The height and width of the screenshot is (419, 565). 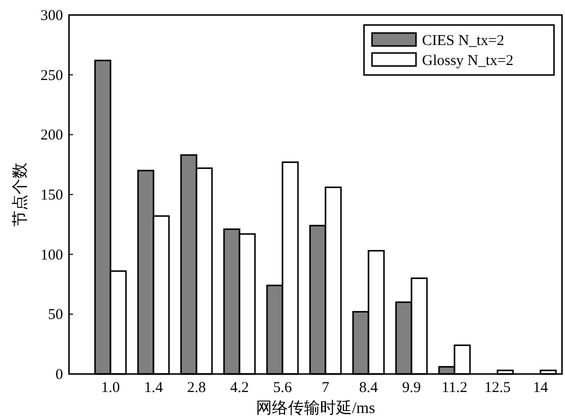 I want to click on y-tick-label: 100, so click(x=51, y=255).